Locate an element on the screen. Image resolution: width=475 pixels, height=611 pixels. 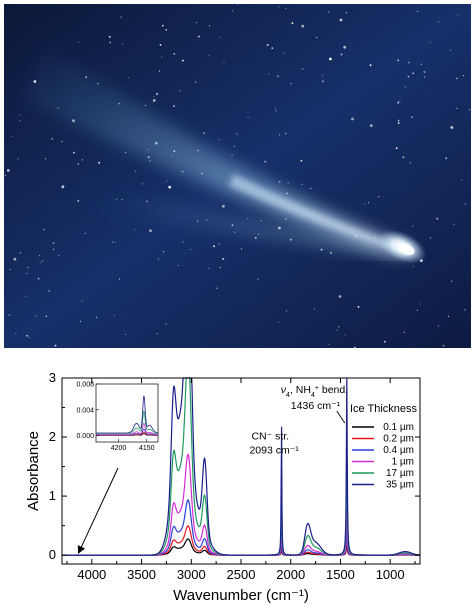
inset-chart: 0.000 0.004 0.008 4200 4150 is located at coordinates (117, 468).